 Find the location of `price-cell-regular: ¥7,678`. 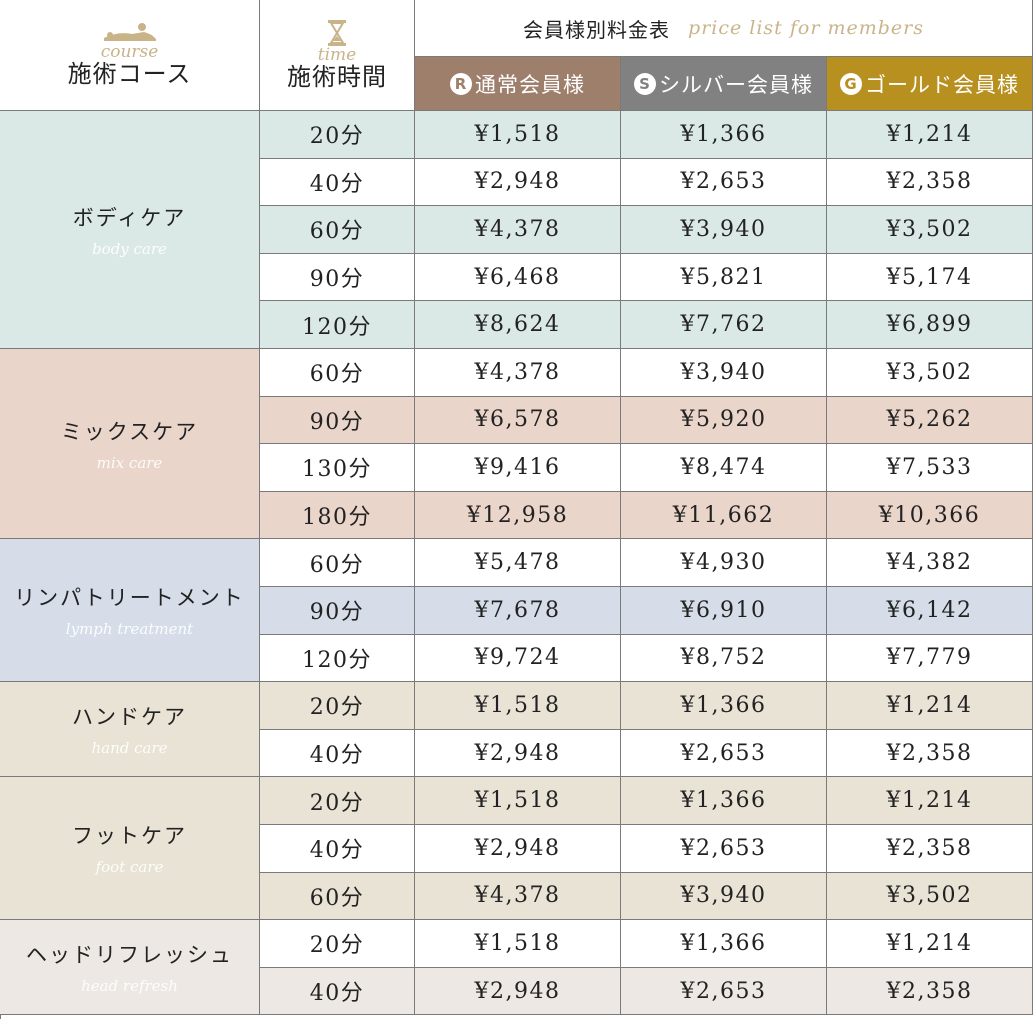

price-cell-regular: ¥7,678 is located at coordinates (518, 611).